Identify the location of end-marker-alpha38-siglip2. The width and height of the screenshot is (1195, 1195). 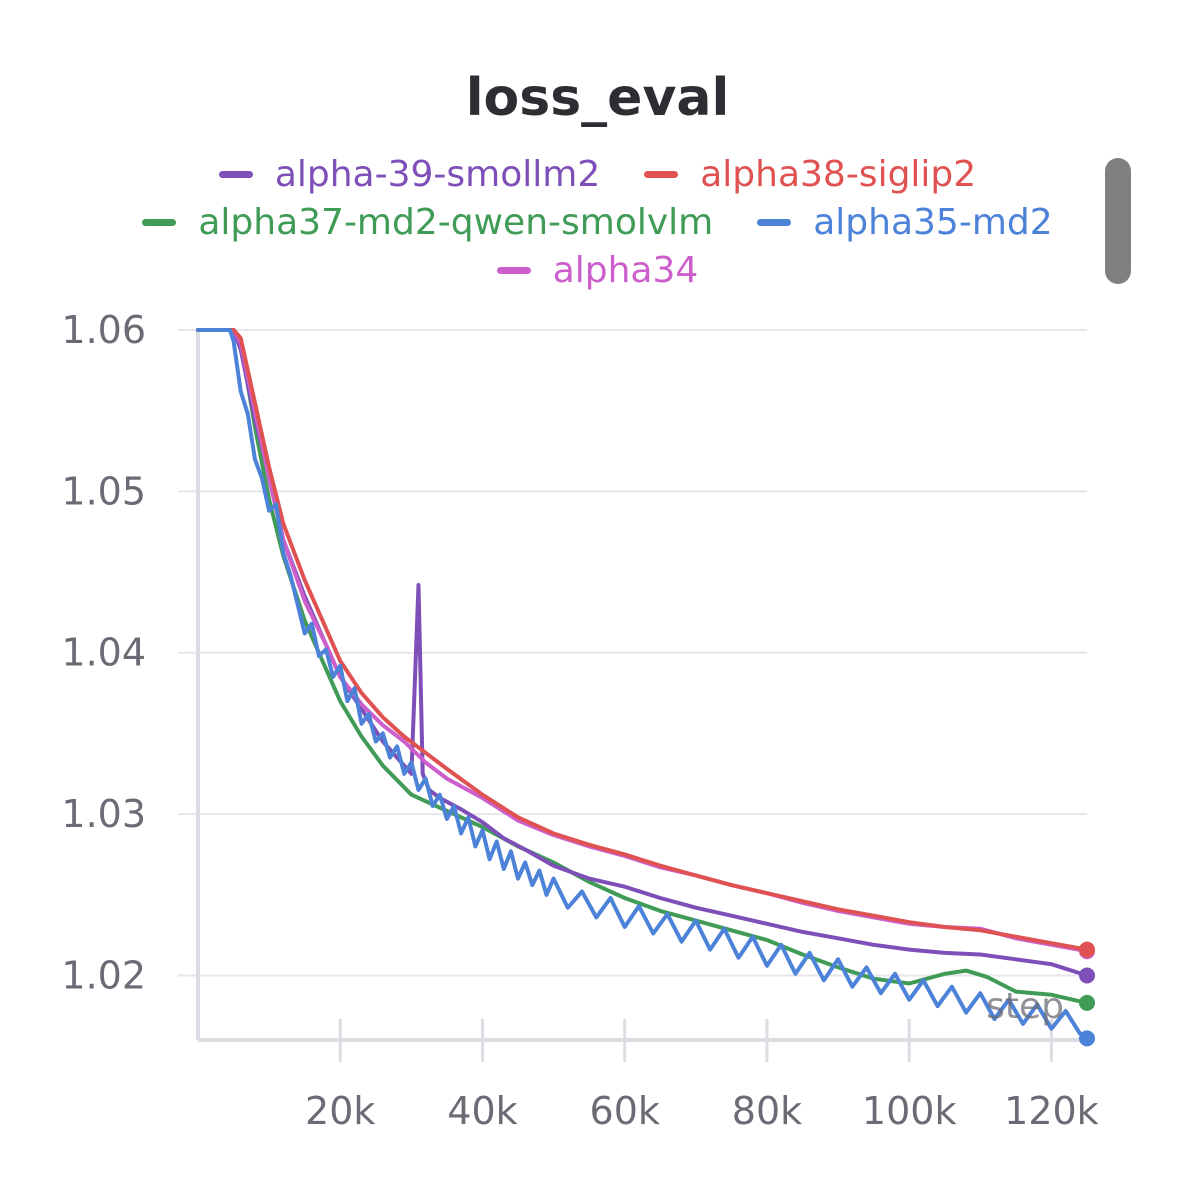
(1087, 949).